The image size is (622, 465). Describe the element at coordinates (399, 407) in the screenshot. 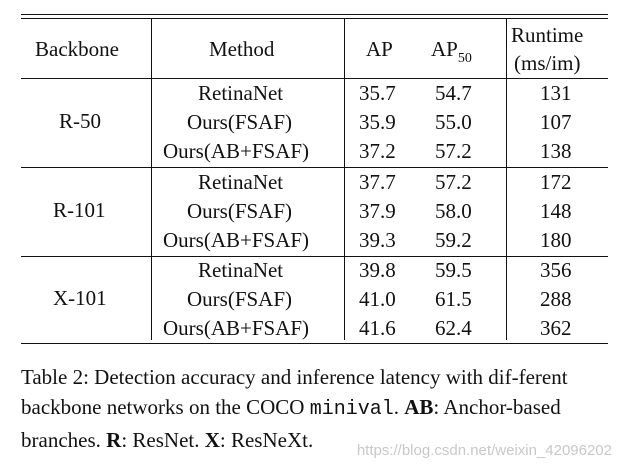

I see `caption-text: .` at that location.